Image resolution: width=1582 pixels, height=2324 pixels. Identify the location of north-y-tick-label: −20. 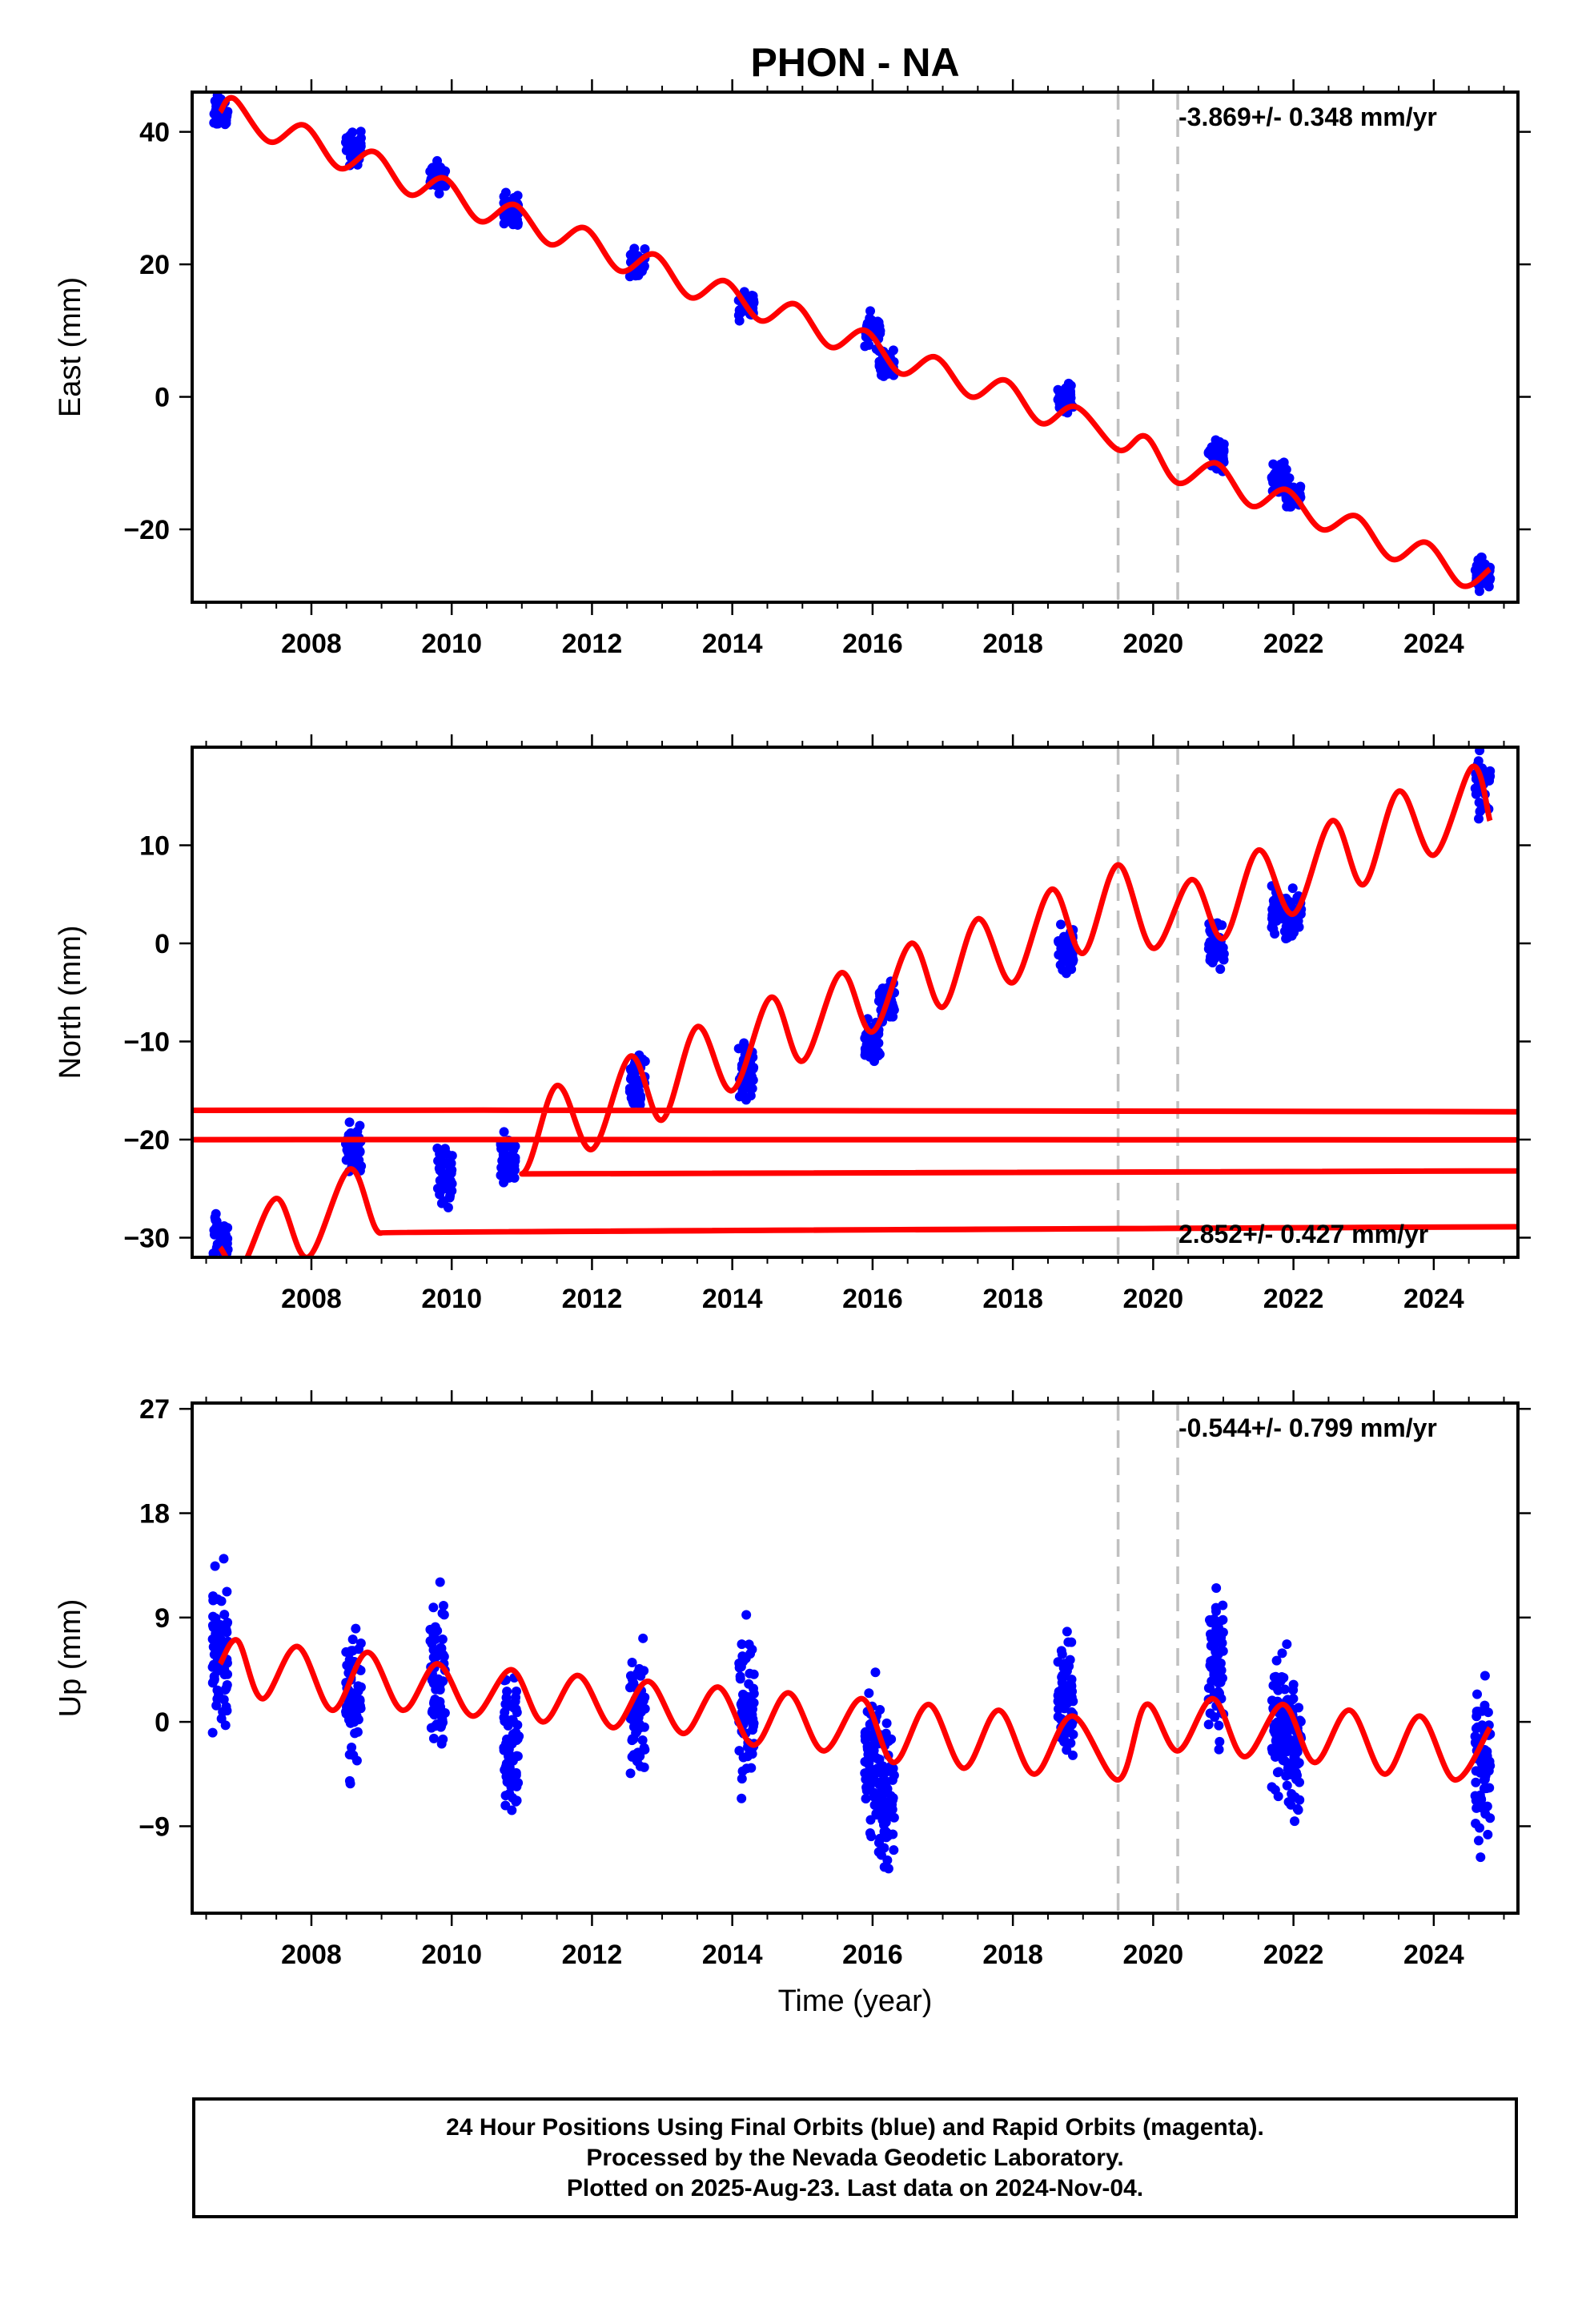
(146, 1140).